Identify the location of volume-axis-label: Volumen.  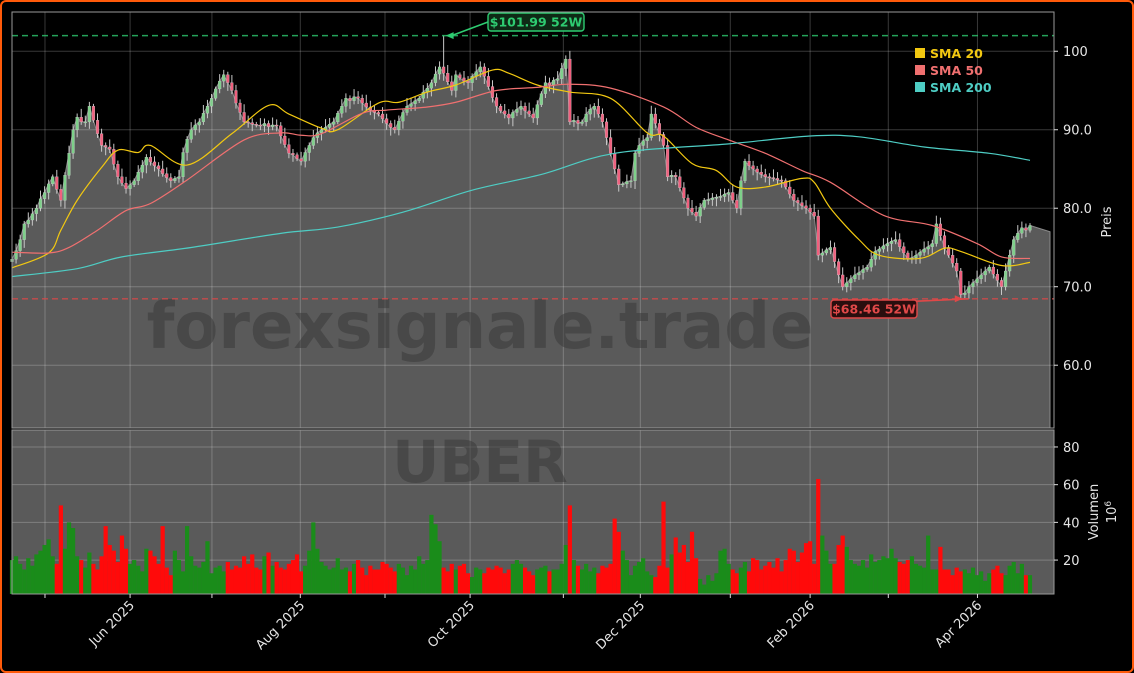
(1094, 512).